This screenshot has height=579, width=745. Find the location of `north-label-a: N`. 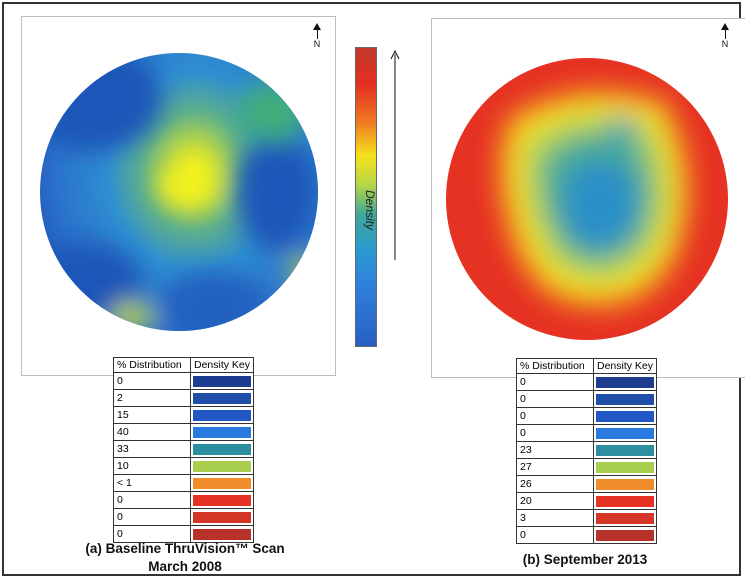

north-label-a: N is located at coordinates (317, 44).